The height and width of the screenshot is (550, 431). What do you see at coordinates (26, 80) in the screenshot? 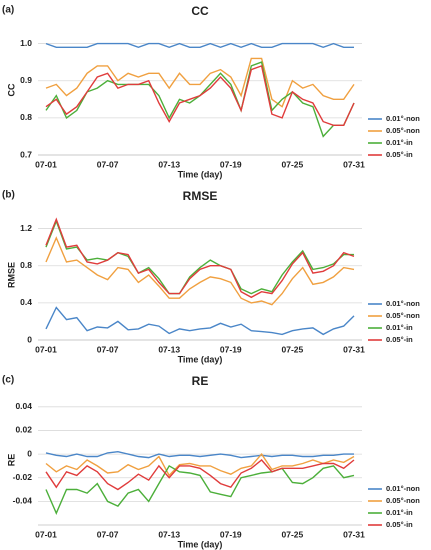
I see `y-tick-label: 0.9` at bounding box center [26, 80].